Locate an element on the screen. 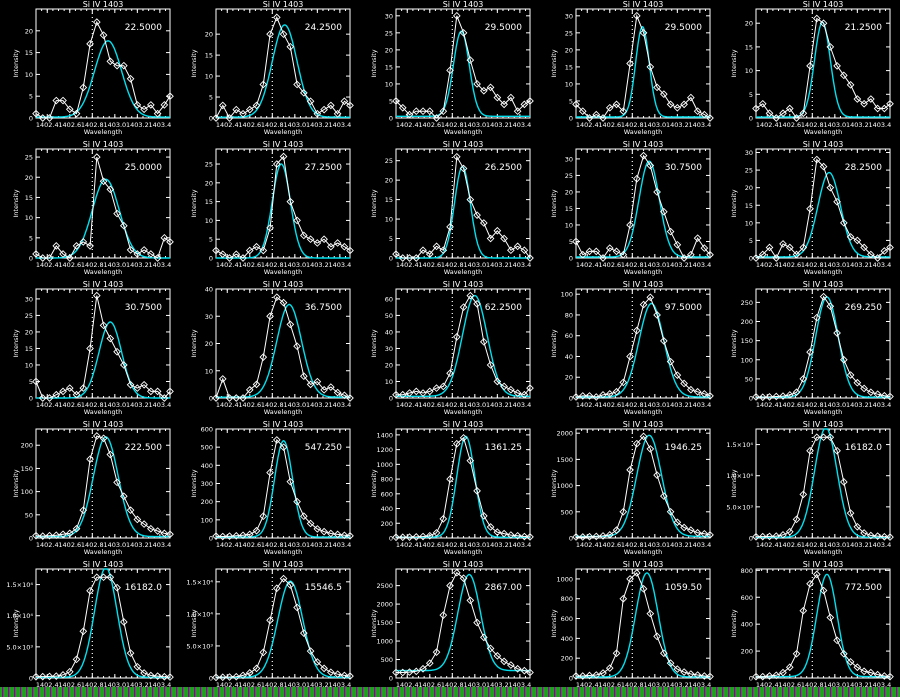 The image size is (900, 697). fit-curve is located at coordinates (643, 625).